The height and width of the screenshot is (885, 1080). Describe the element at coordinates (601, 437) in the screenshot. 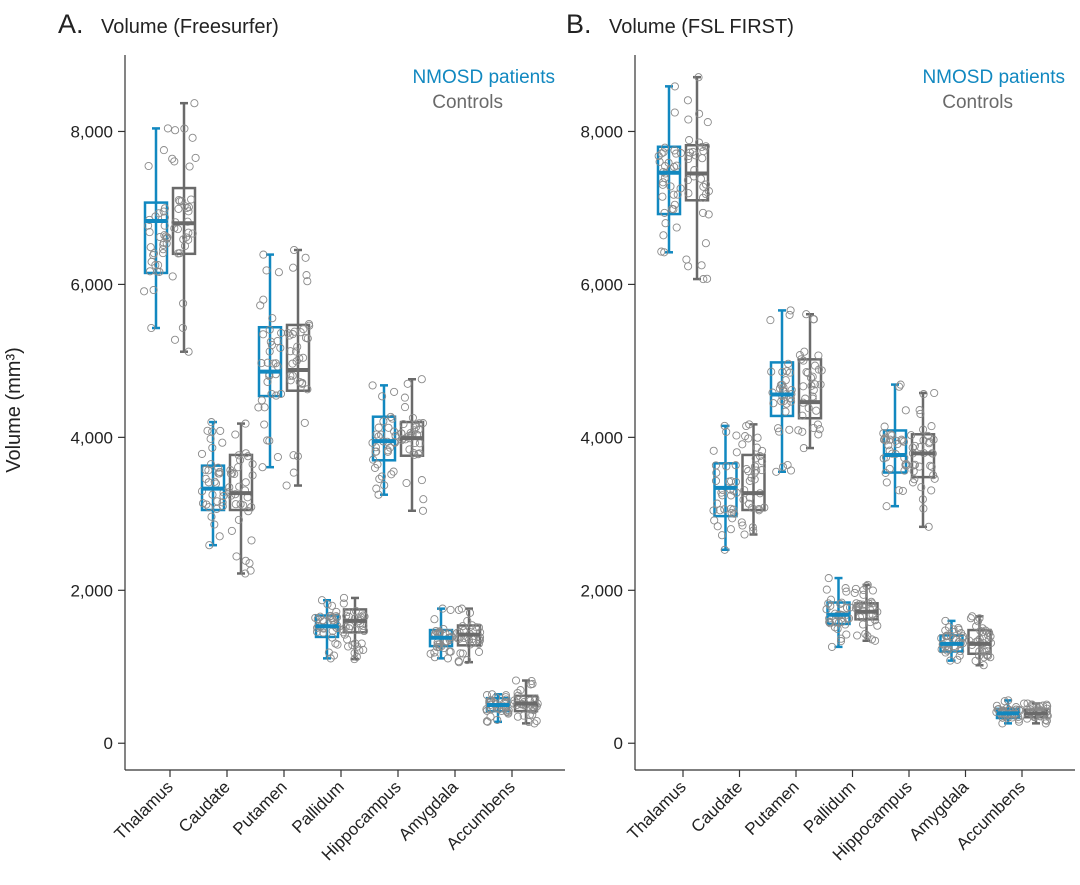

I see `y-tick-label: 4,000` at that location.